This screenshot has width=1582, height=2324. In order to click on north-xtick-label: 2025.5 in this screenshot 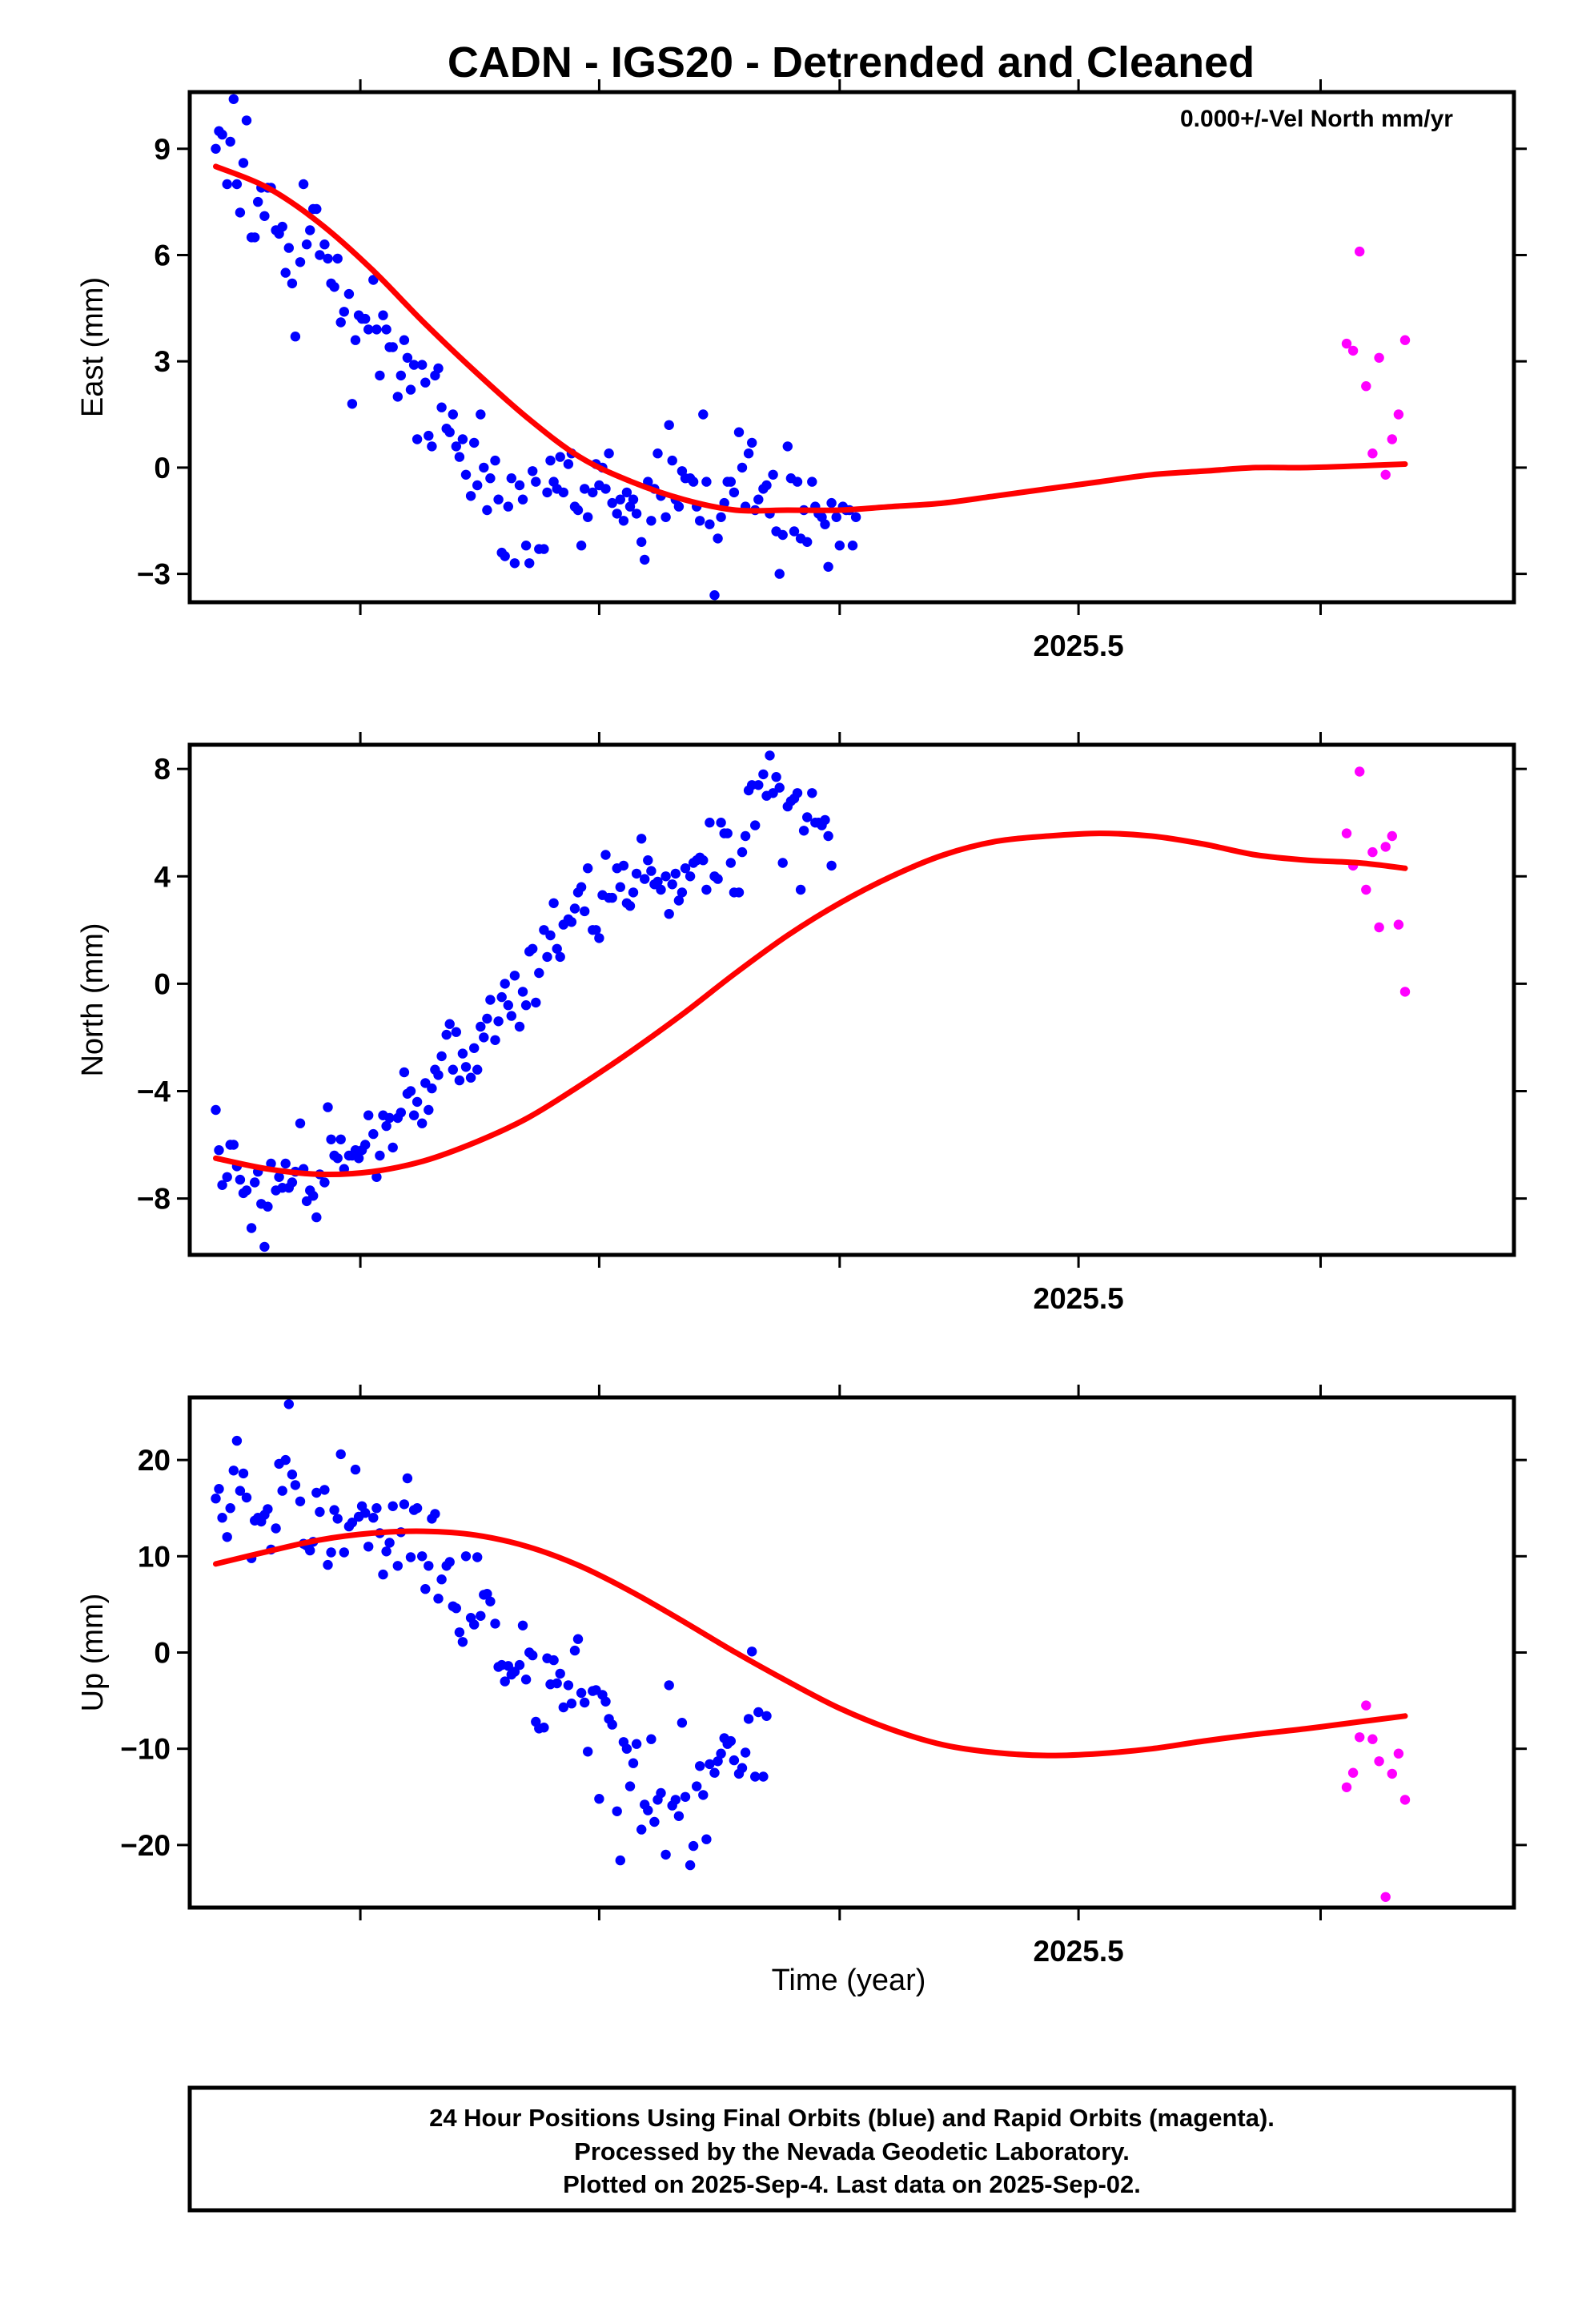, I will do `click(1079, 1298)`.